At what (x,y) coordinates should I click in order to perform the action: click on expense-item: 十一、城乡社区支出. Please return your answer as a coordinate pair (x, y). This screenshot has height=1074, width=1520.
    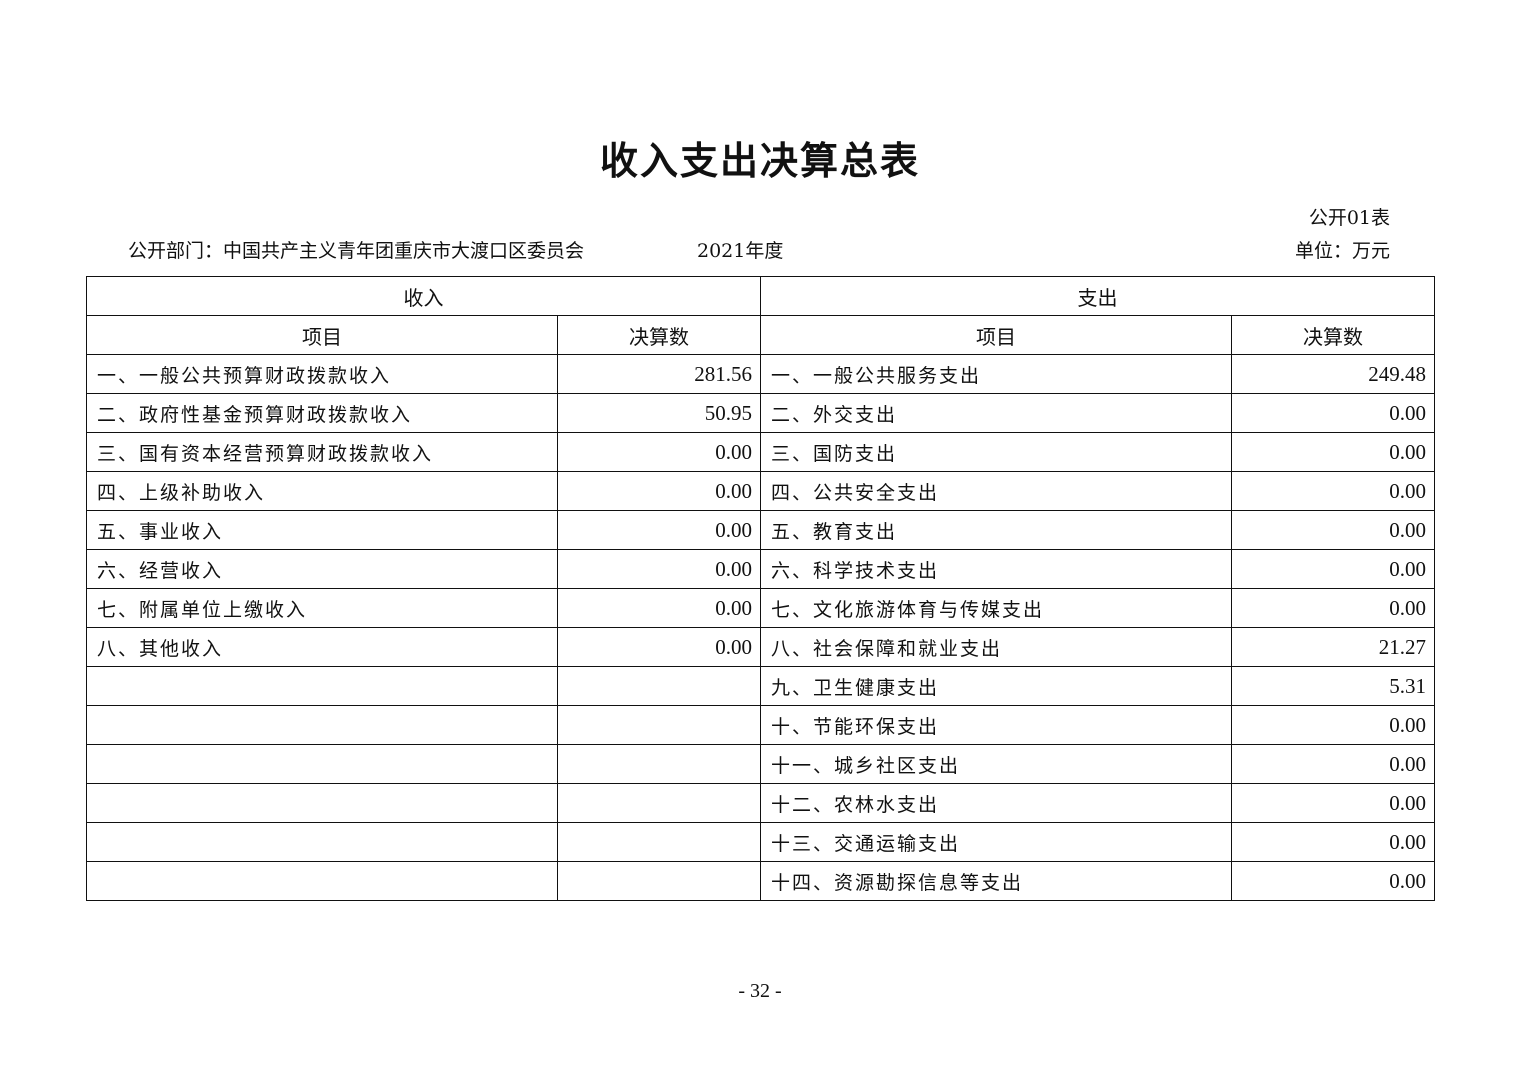
    Looking at the image, I should click on (996, 764).